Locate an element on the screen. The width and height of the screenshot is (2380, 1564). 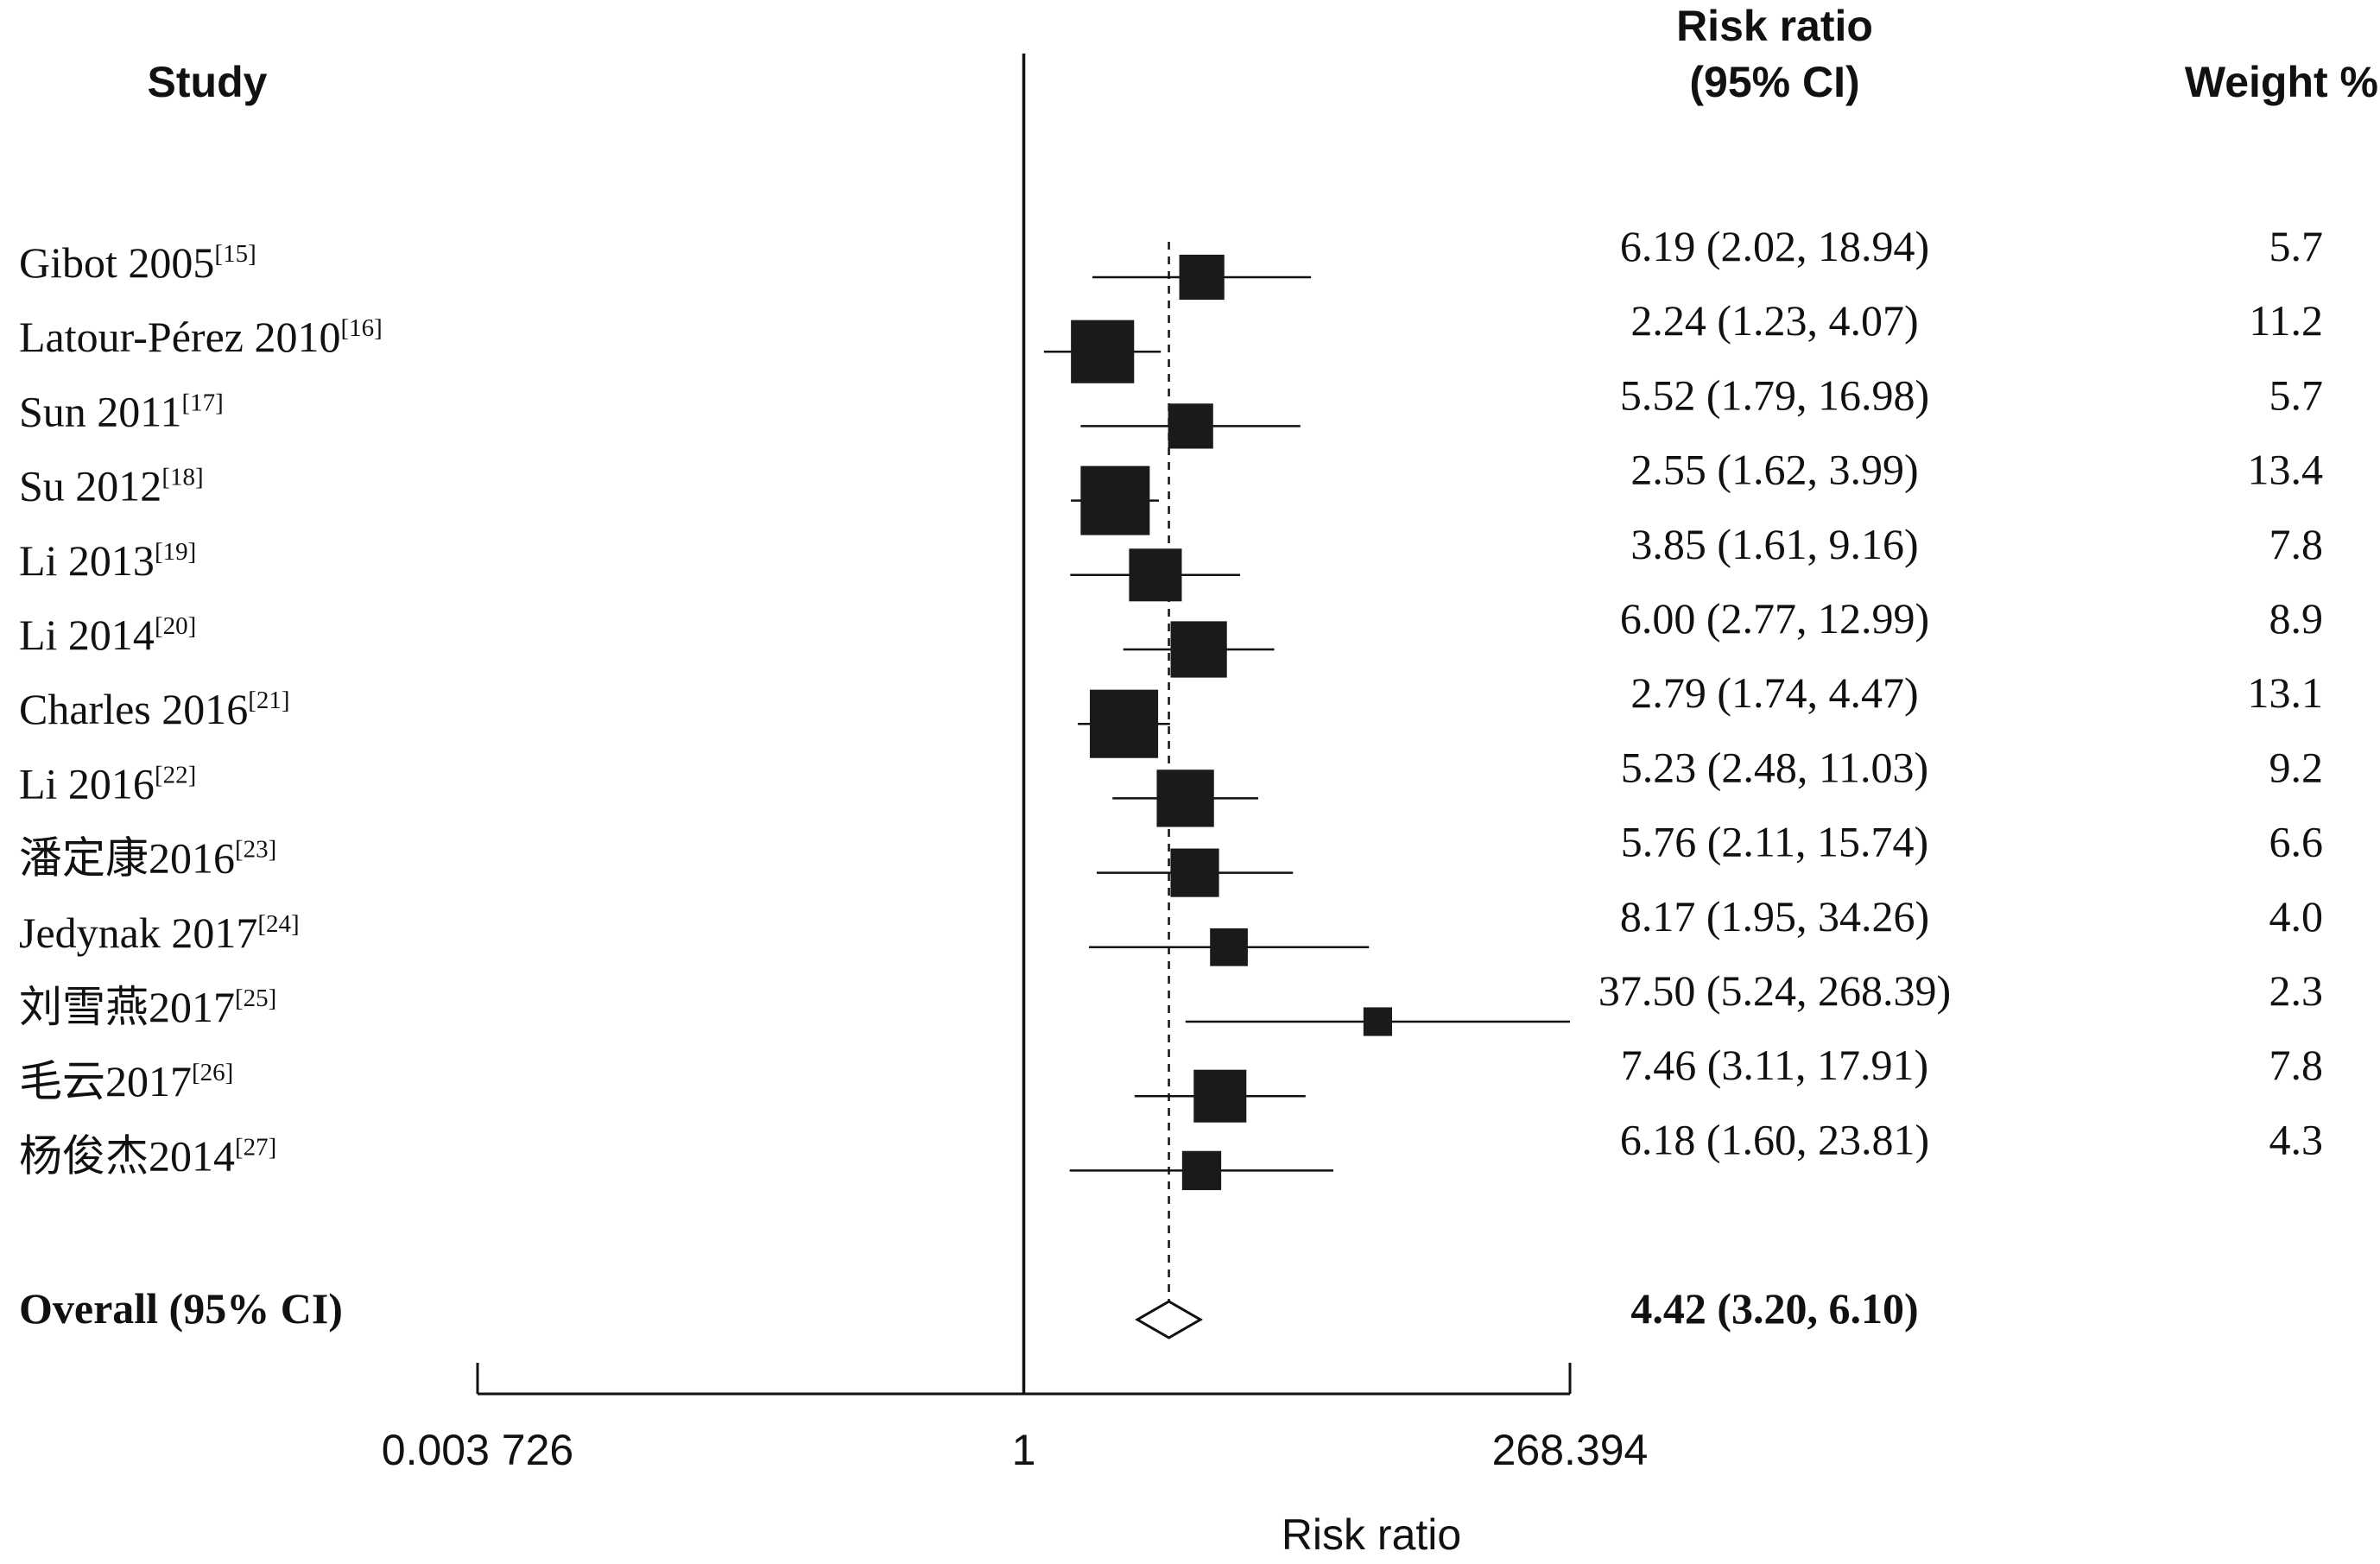
study-row: Sun 2011[17] 5.52 (1.79, 16.98) 5.7 is located at coordinates (1171, 409).